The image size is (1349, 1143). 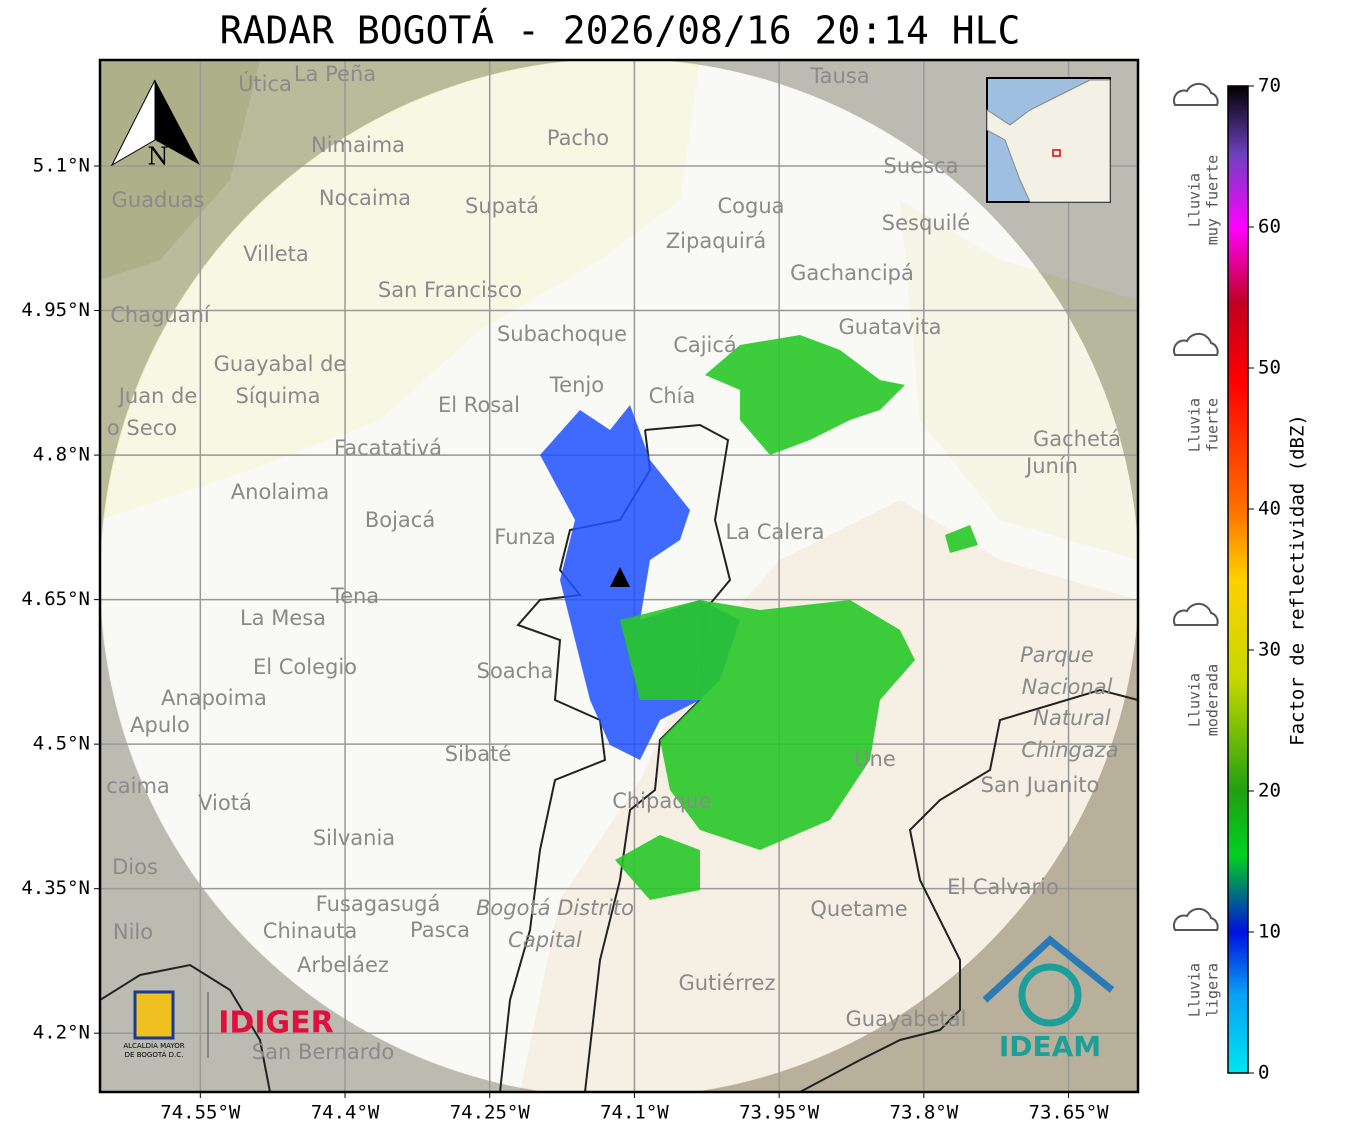 What do you see at coordinates (906, 1019) in the screenshot?
I see `place-label: Guayabetal` at bounding box center [906, 1019].